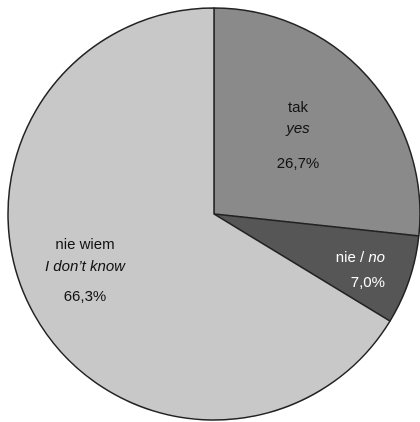  I want to click on slice-label-tak: tak, so click(298, 107).